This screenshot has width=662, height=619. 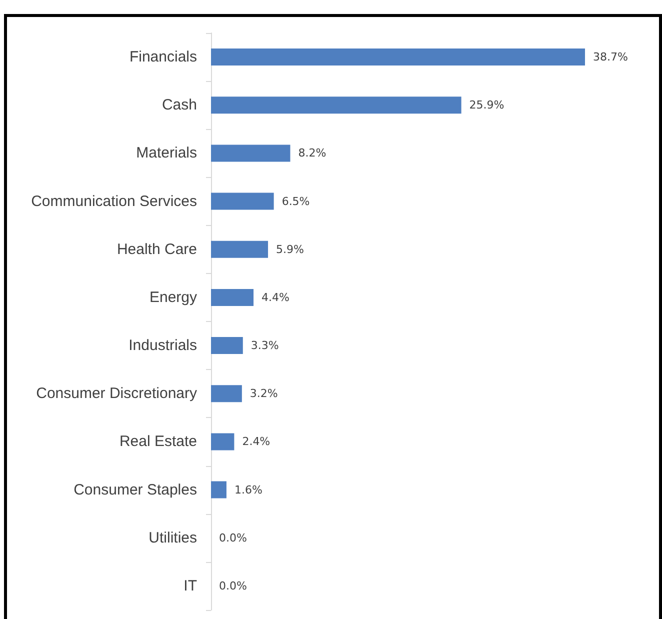 I want to click on y-tick-label: Cash, so click(x=179, y=105).